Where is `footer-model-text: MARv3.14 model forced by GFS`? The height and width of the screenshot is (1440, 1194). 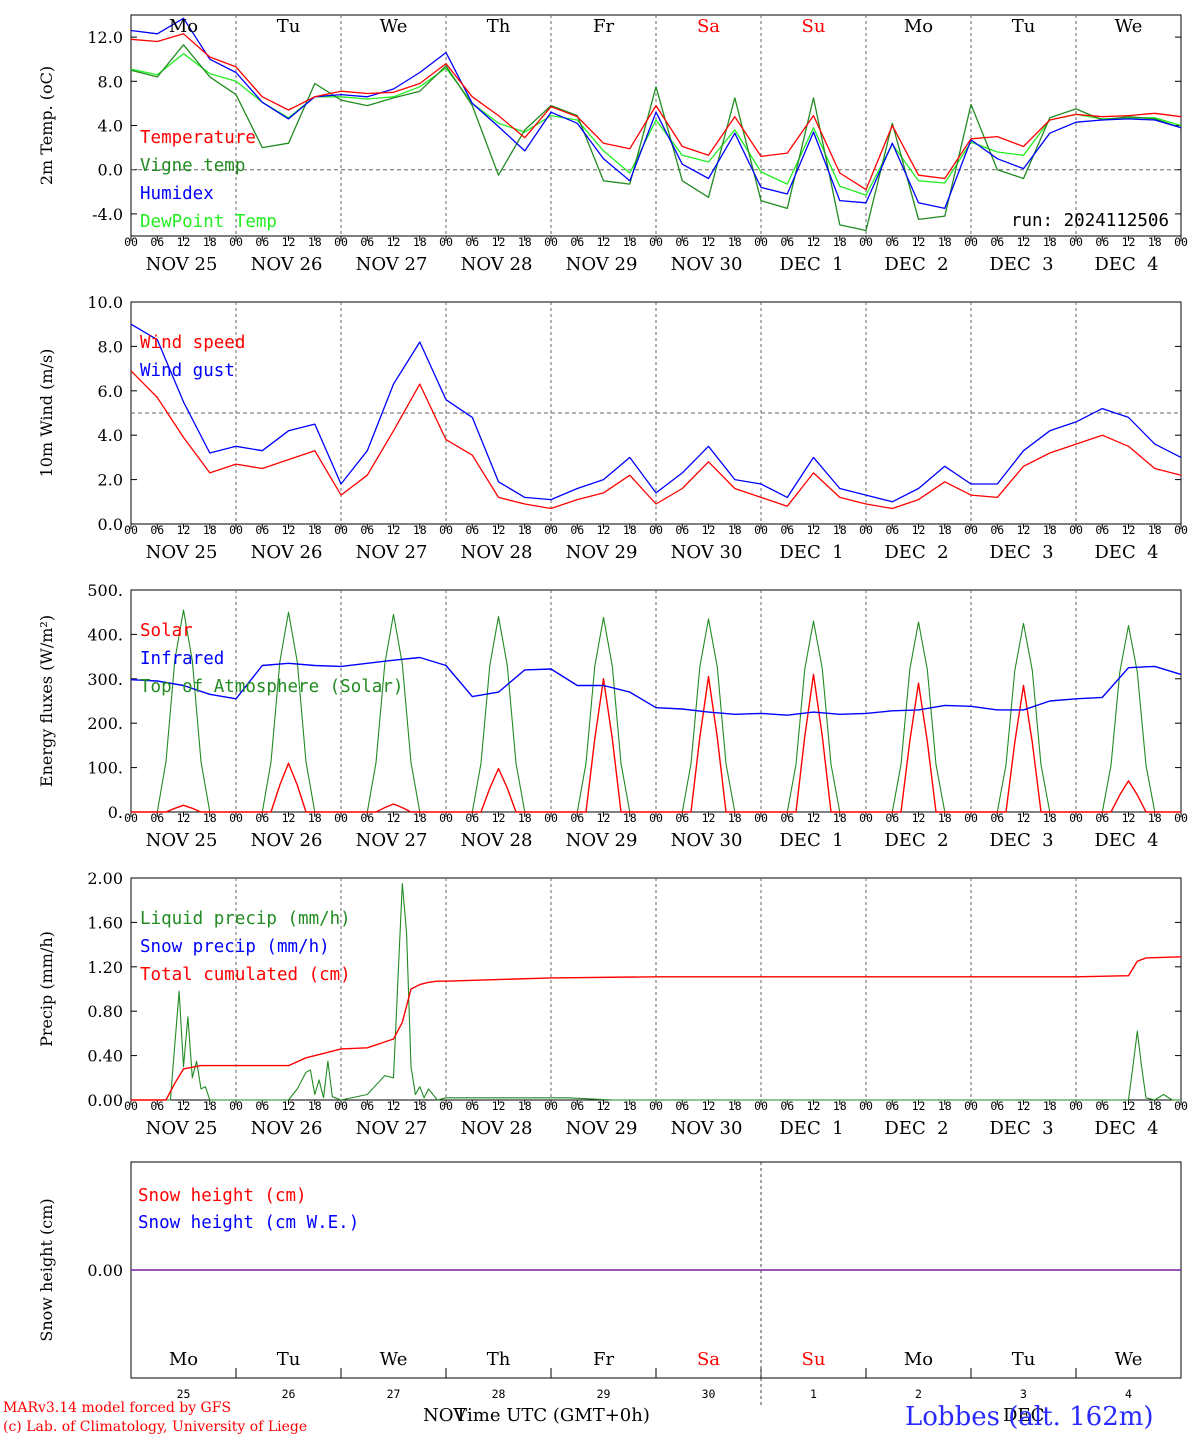
footer-model-text: MARv3.14 model forced by GFS is located at coordinates (117, 1408).